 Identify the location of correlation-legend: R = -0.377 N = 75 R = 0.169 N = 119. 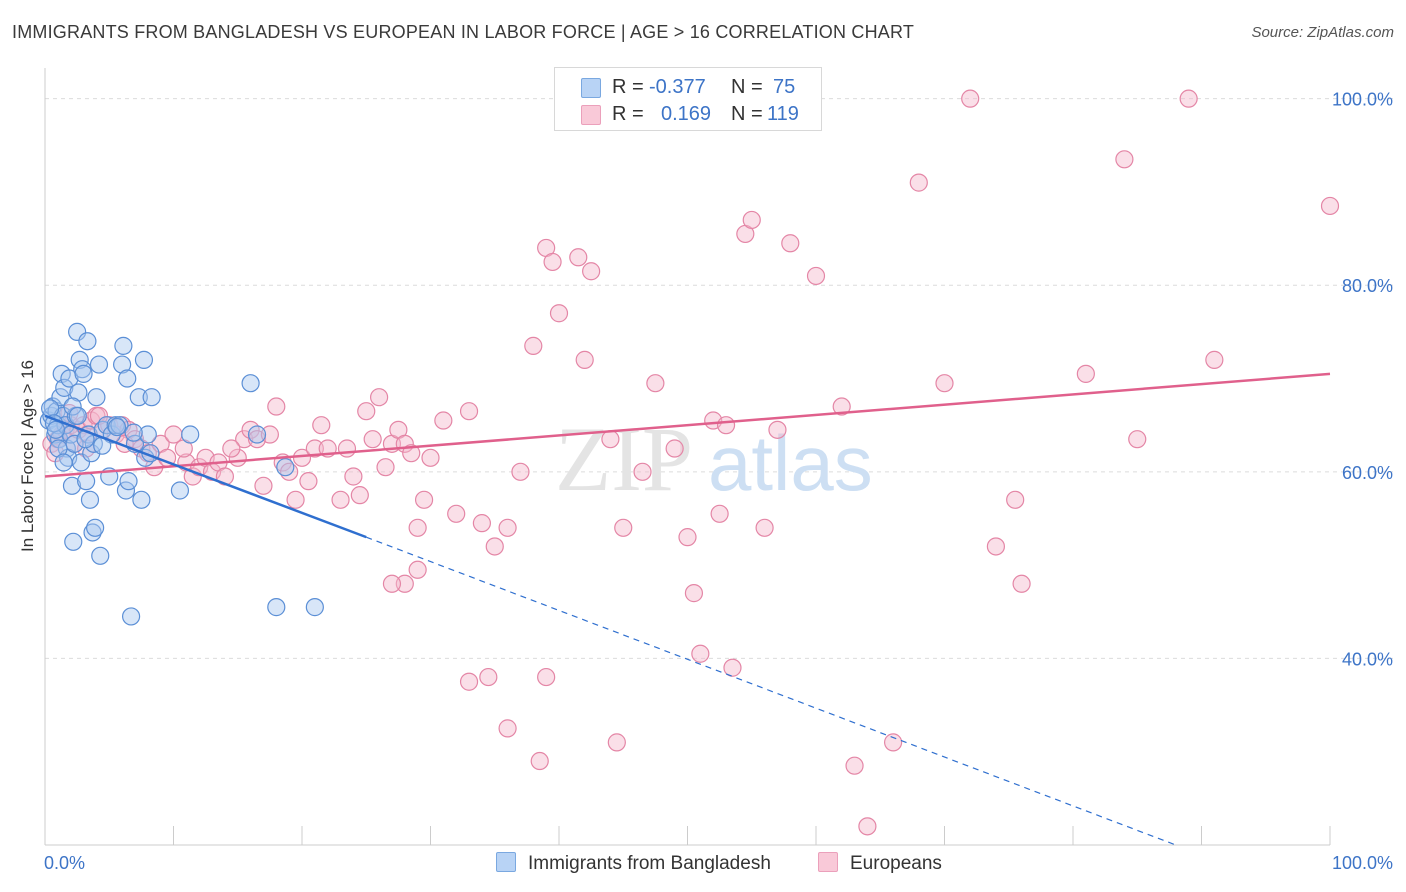
(688, 99).